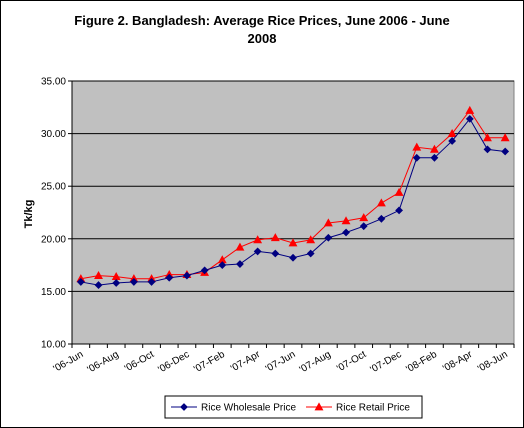 The image size is (524, 428). What do you see at coordinates (184, 407) in the screenshot?
I see `legend-marker-diamond` at bounding box center [184, 407].